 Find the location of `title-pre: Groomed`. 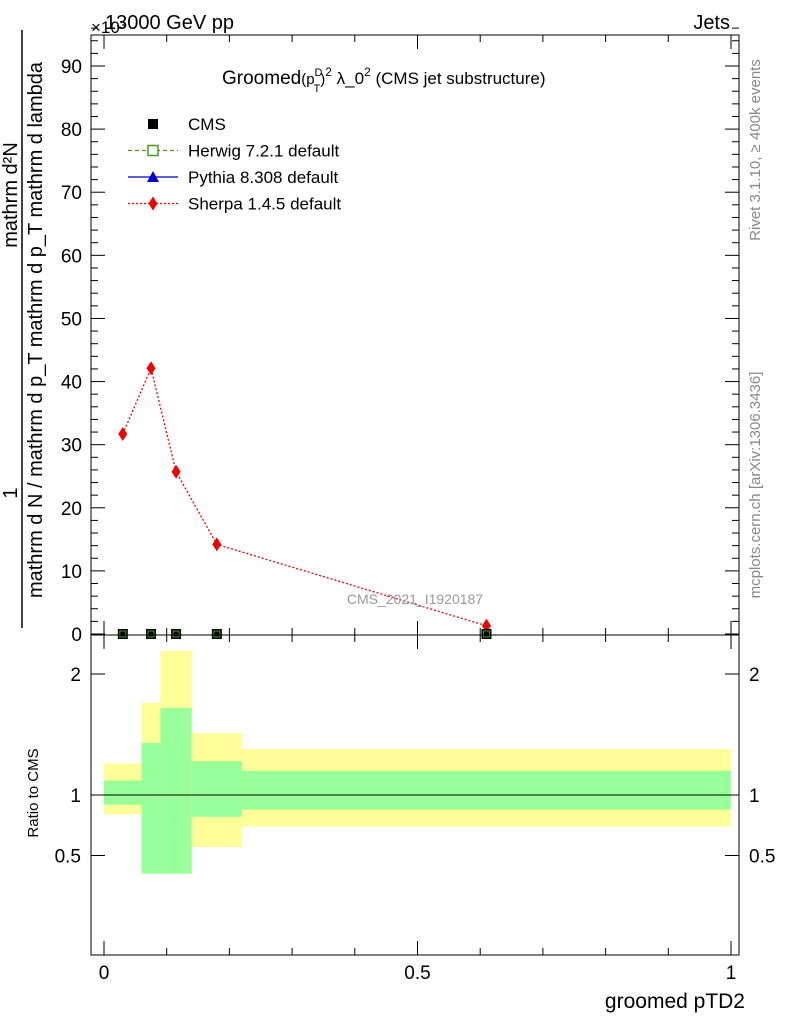

title-pre: Groomed is located at coordinates (261, 78).